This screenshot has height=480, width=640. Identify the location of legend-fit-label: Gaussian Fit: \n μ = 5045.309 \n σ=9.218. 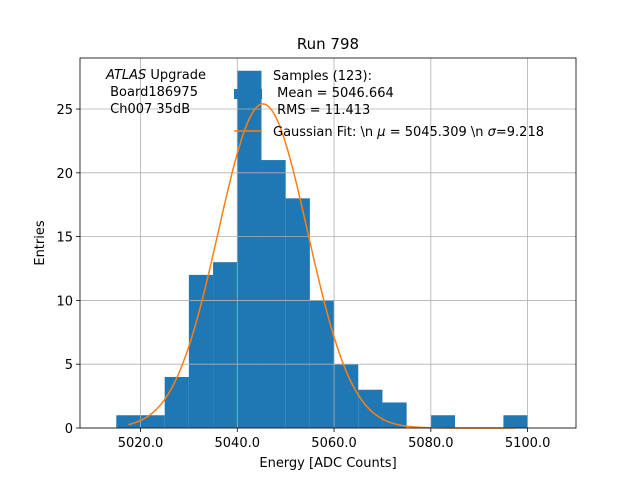
(408, 132).